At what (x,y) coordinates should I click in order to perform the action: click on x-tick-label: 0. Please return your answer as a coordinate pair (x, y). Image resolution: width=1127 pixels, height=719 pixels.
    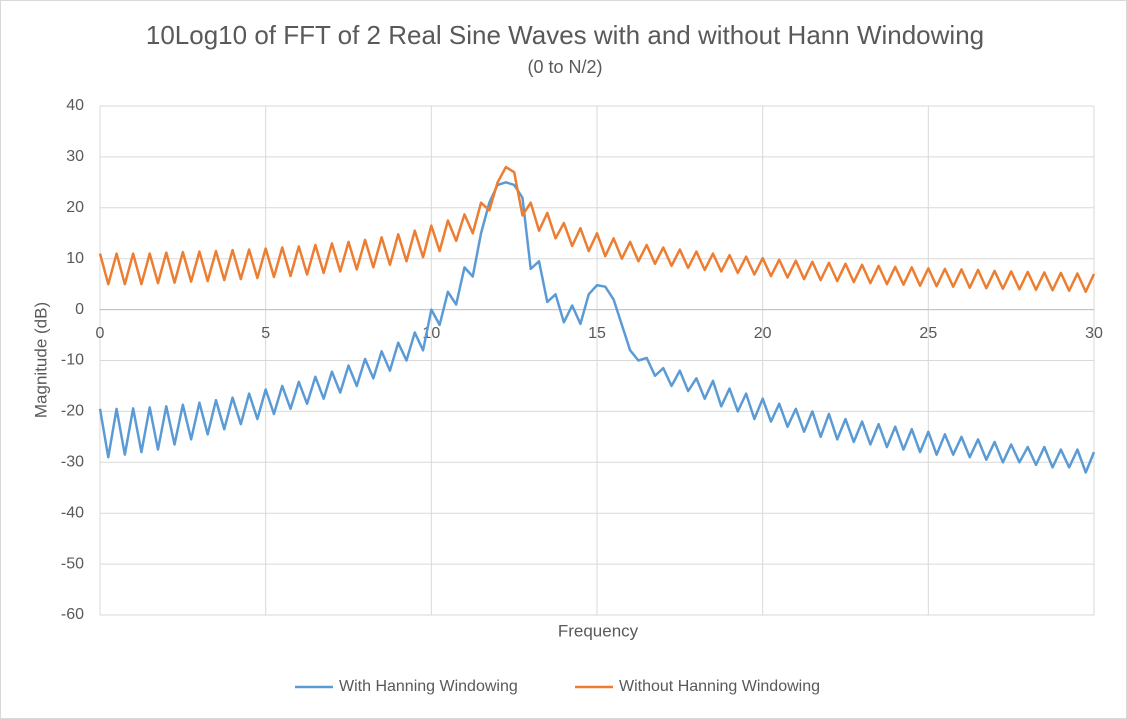
    Looking at the image, I should click on (100, 333).